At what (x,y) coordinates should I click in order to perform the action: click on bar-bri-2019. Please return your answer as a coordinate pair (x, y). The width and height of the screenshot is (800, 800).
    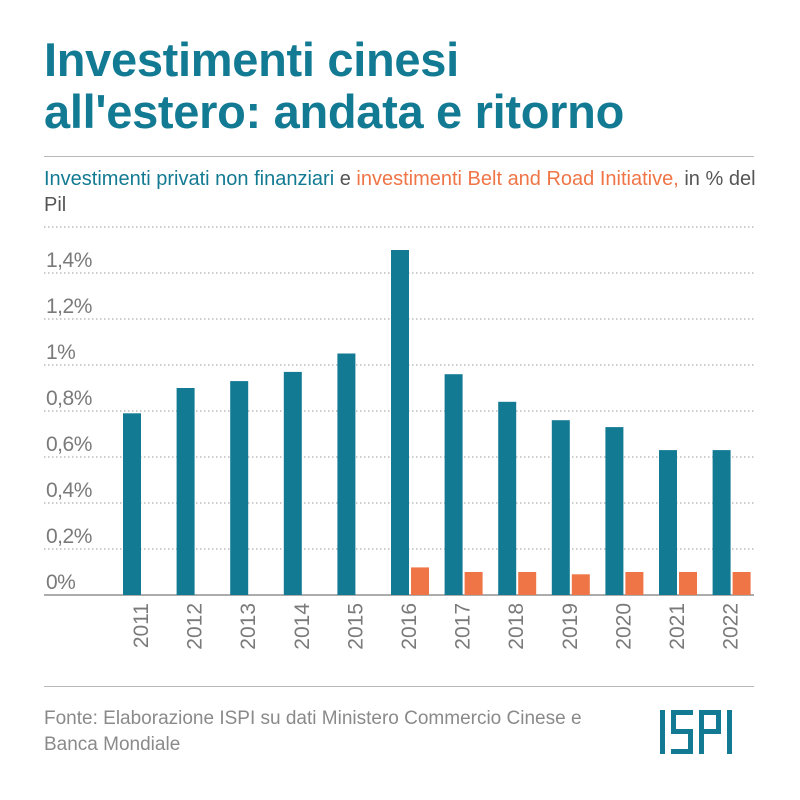
    Looking at the image, I should click on (580, 584).